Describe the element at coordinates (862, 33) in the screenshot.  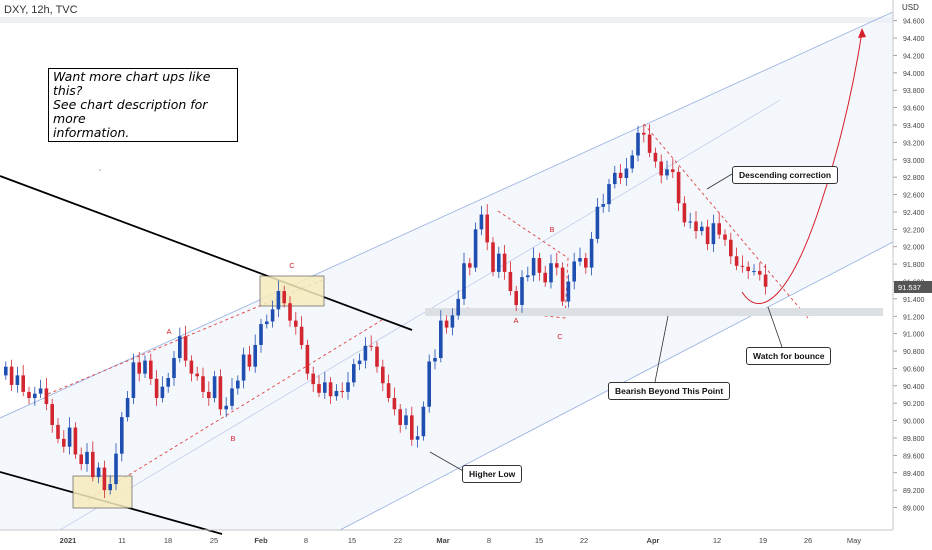
I see `forecast-arrowhead` at that location.